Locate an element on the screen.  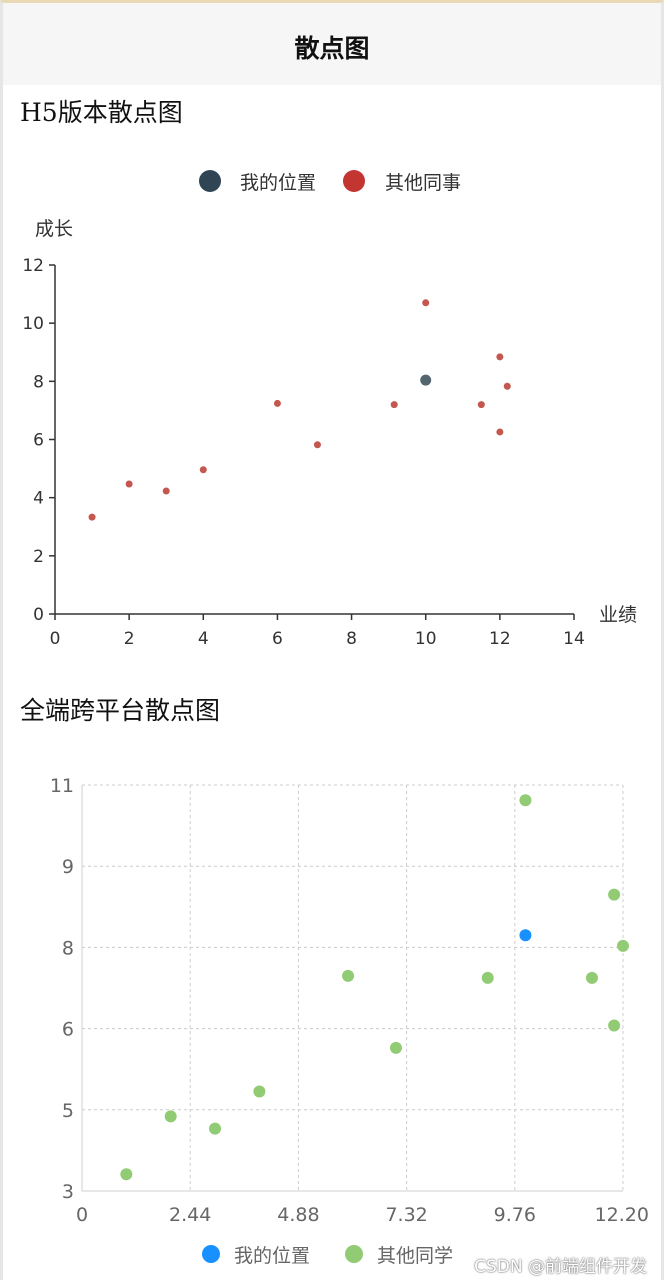
h5-y-ticks: 0 2 4 6 8 10 12 is located at coordinates (38, 440).